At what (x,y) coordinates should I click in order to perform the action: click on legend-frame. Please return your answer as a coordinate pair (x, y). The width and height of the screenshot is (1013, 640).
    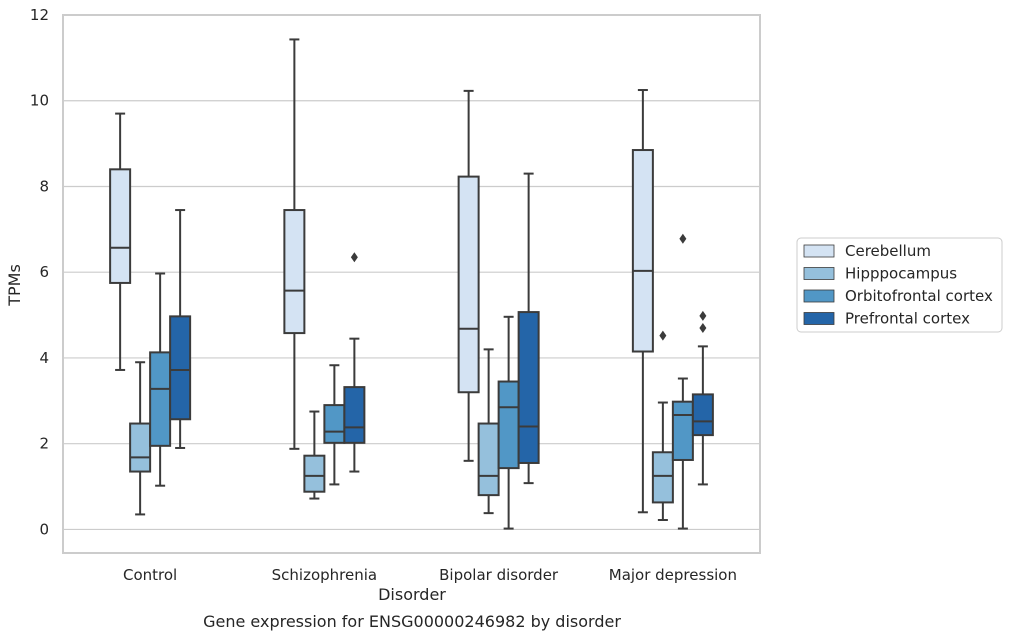
    Looking at the image, I should click on (899, 285).